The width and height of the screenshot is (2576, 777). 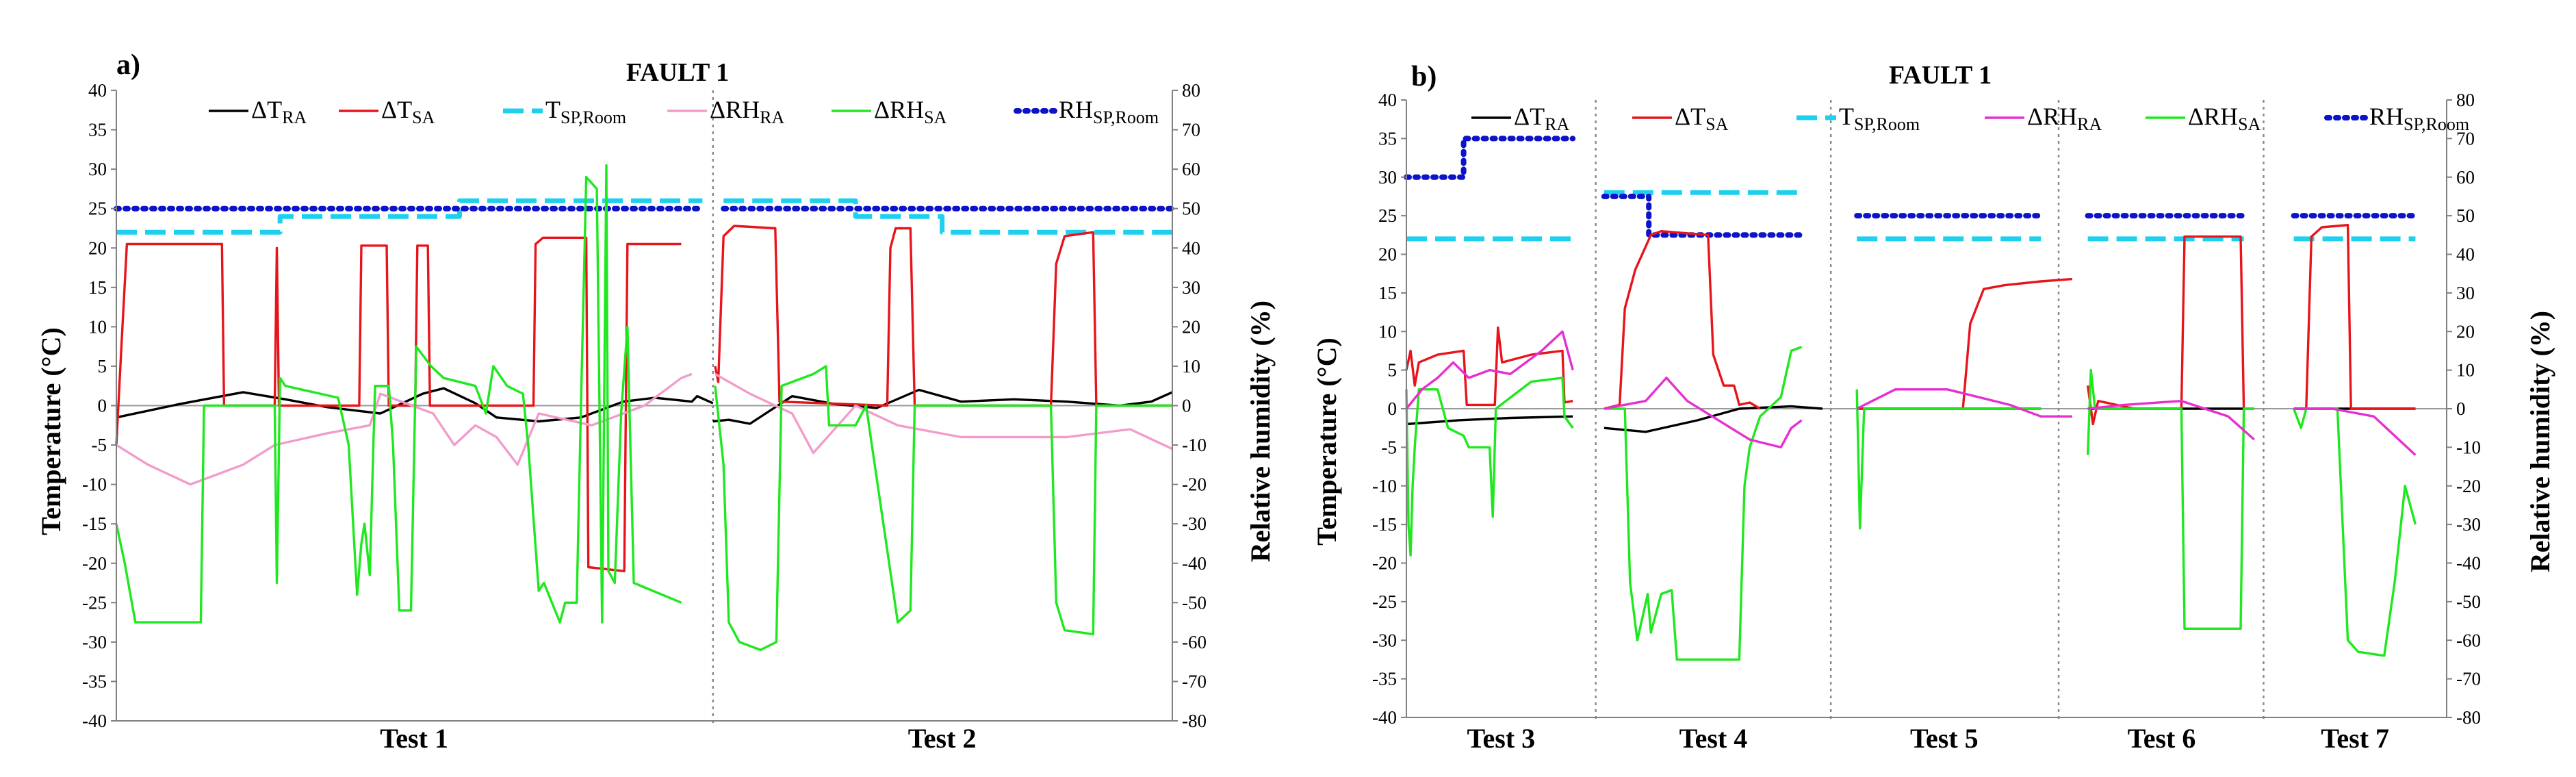 What do you see at coordinates (1912, 187) in the screenshot?
I see `series-line-RH_SP` at bounding box center [1912, 187].